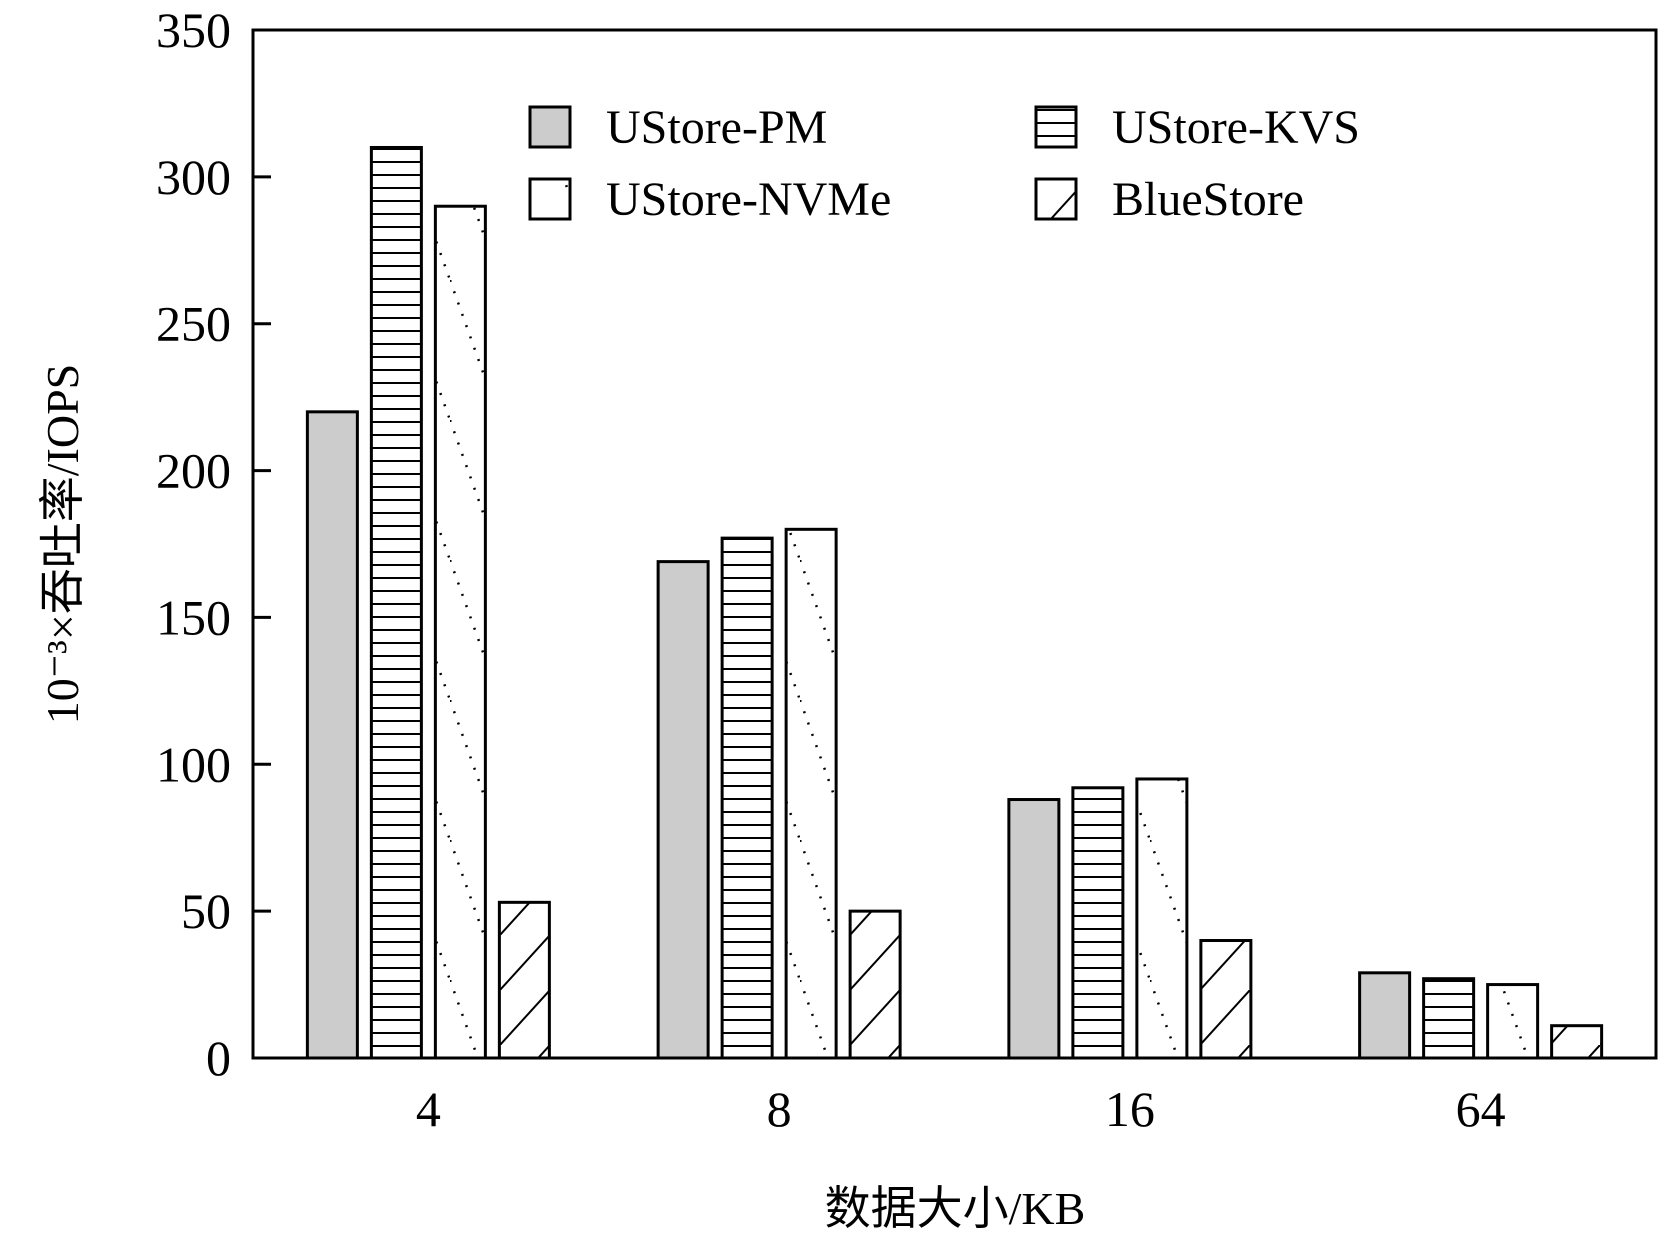  What do you see at coordinates (193, 30) in the screenshot?
I see `y-tick-label: 350` at bounding box center [193, 30].